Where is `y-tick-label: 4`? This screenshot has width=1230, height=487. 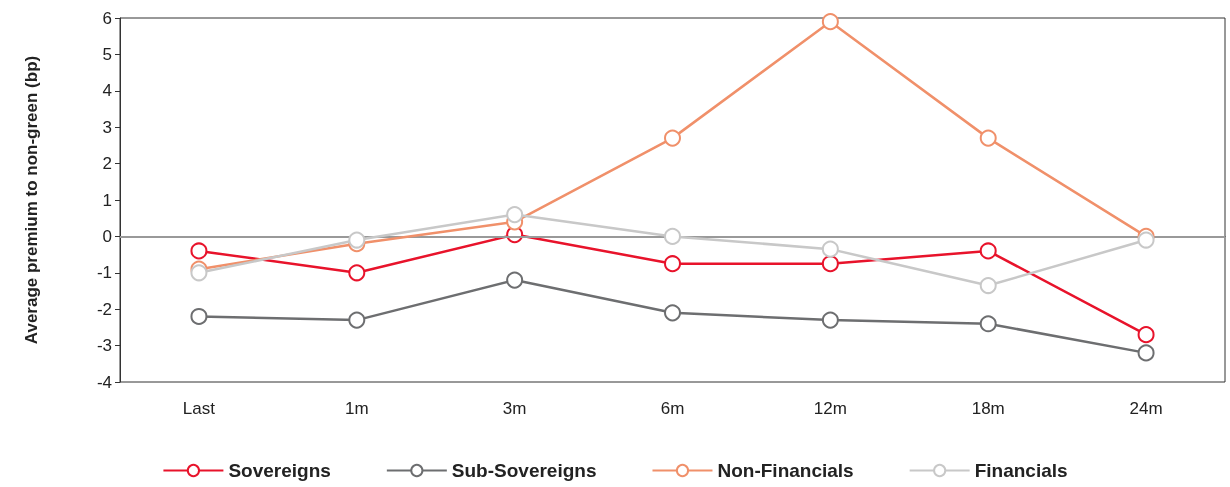
y-tick-label: 4 is located at coordinates (107, 91).